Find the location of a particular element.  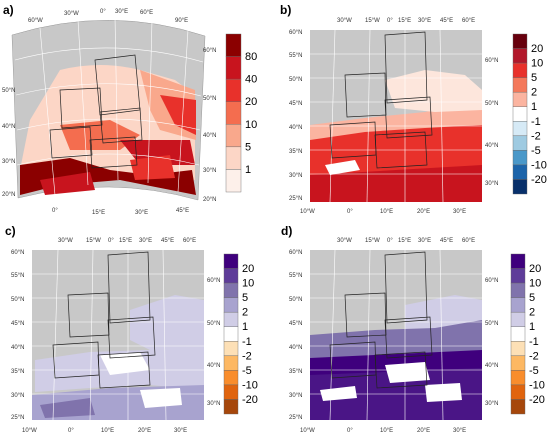

panel-d-lon-bottom-0: 10°W is located at coordinates (307, 431).